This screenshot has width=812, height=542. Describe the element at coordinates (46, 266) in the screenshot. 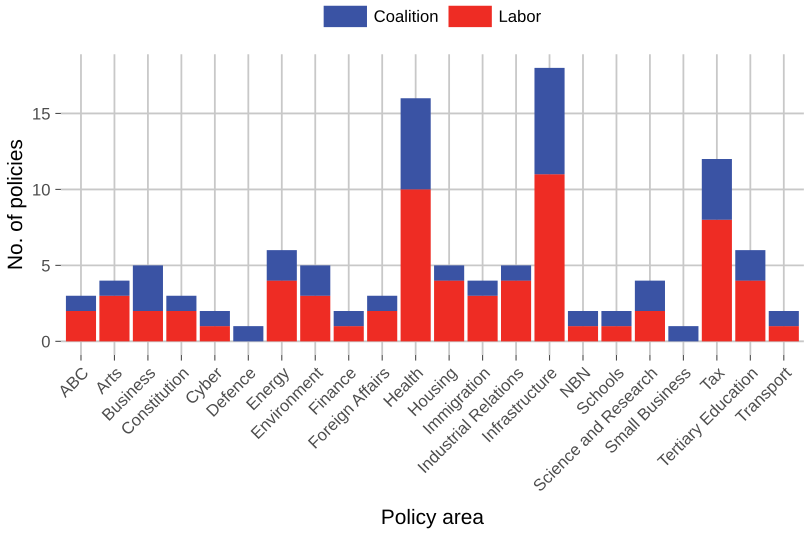

I see `y-tick-label: 5` at that location.